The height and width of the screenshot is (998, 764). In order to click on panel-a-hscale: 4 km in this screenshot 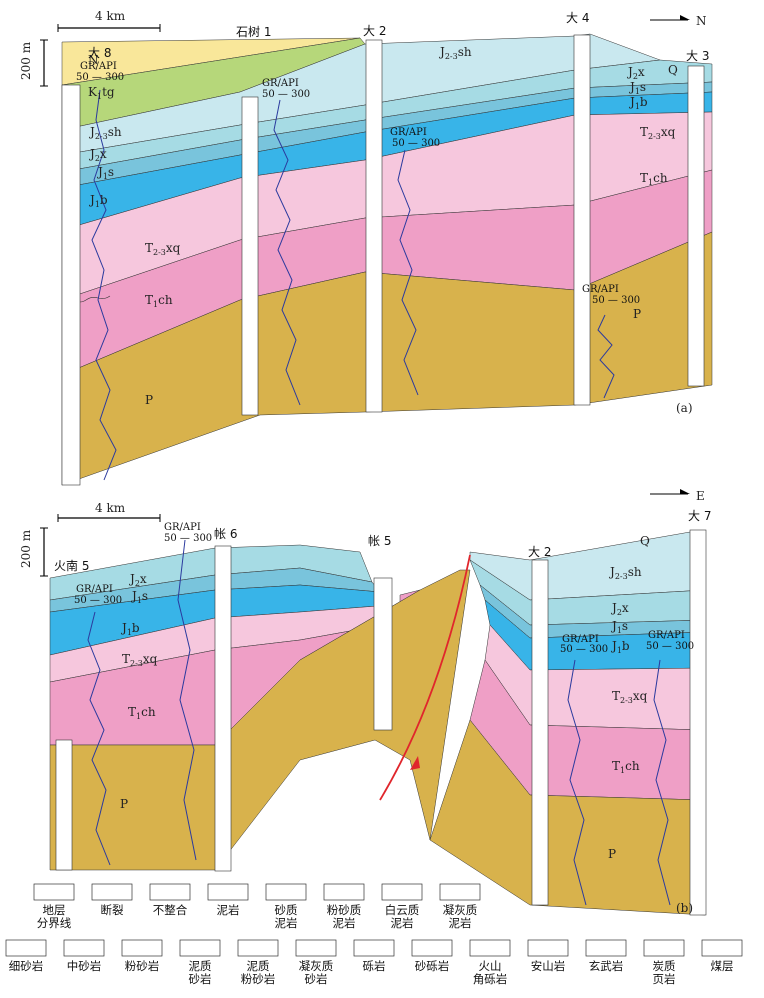, I will do `click(110, 16)`.